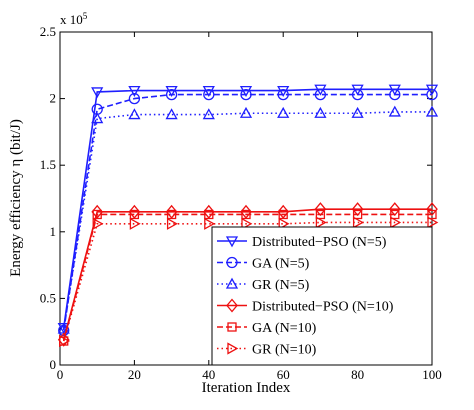  I want to click on legend-label: GR (N=10), so click(284, 350).